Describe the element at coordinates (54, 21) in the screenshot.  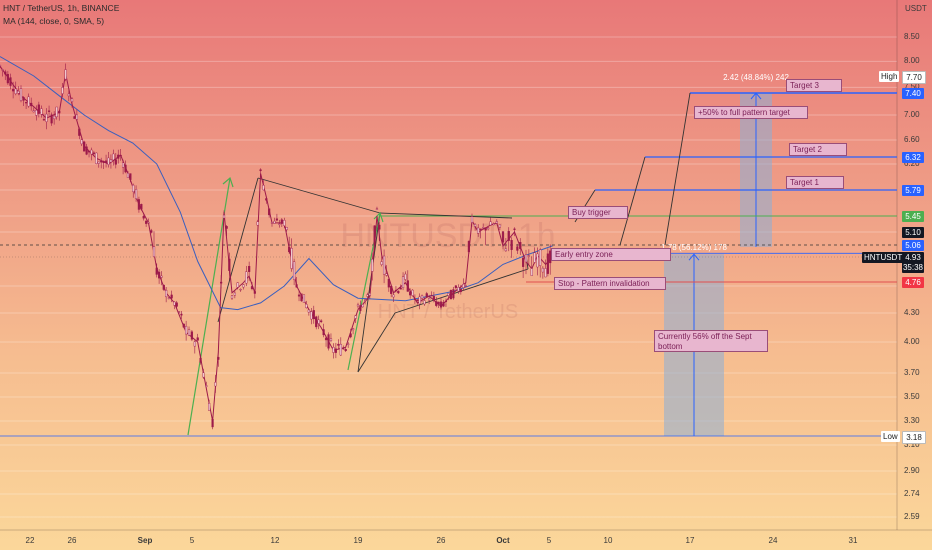
I see `indicator-legend: MA (144, close, 0, SMA, 5)` at that location.